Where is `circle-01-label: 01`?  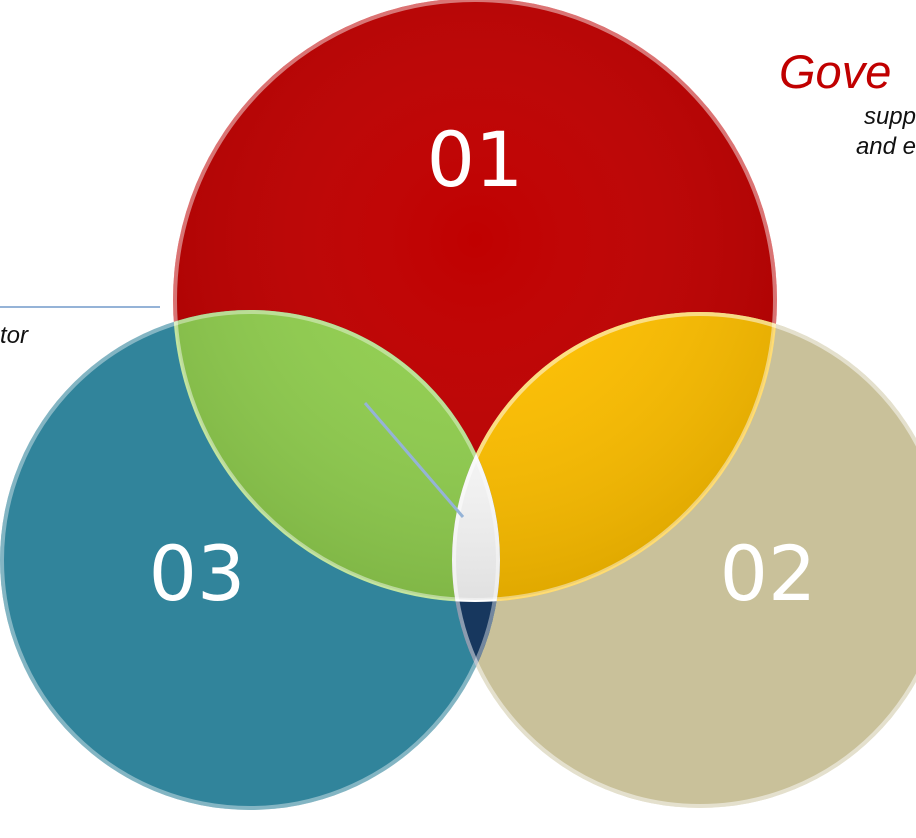
circle-01-label: 01 is located at coordinates (475, 159).